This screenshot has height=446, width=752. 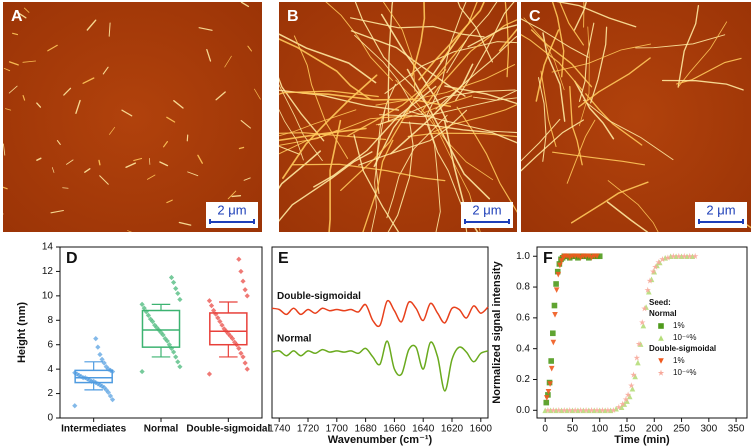 What do you see at coordinates (72, 258) in the screenshot?
I see `panel-label: D` at bounding box center [72, 258].